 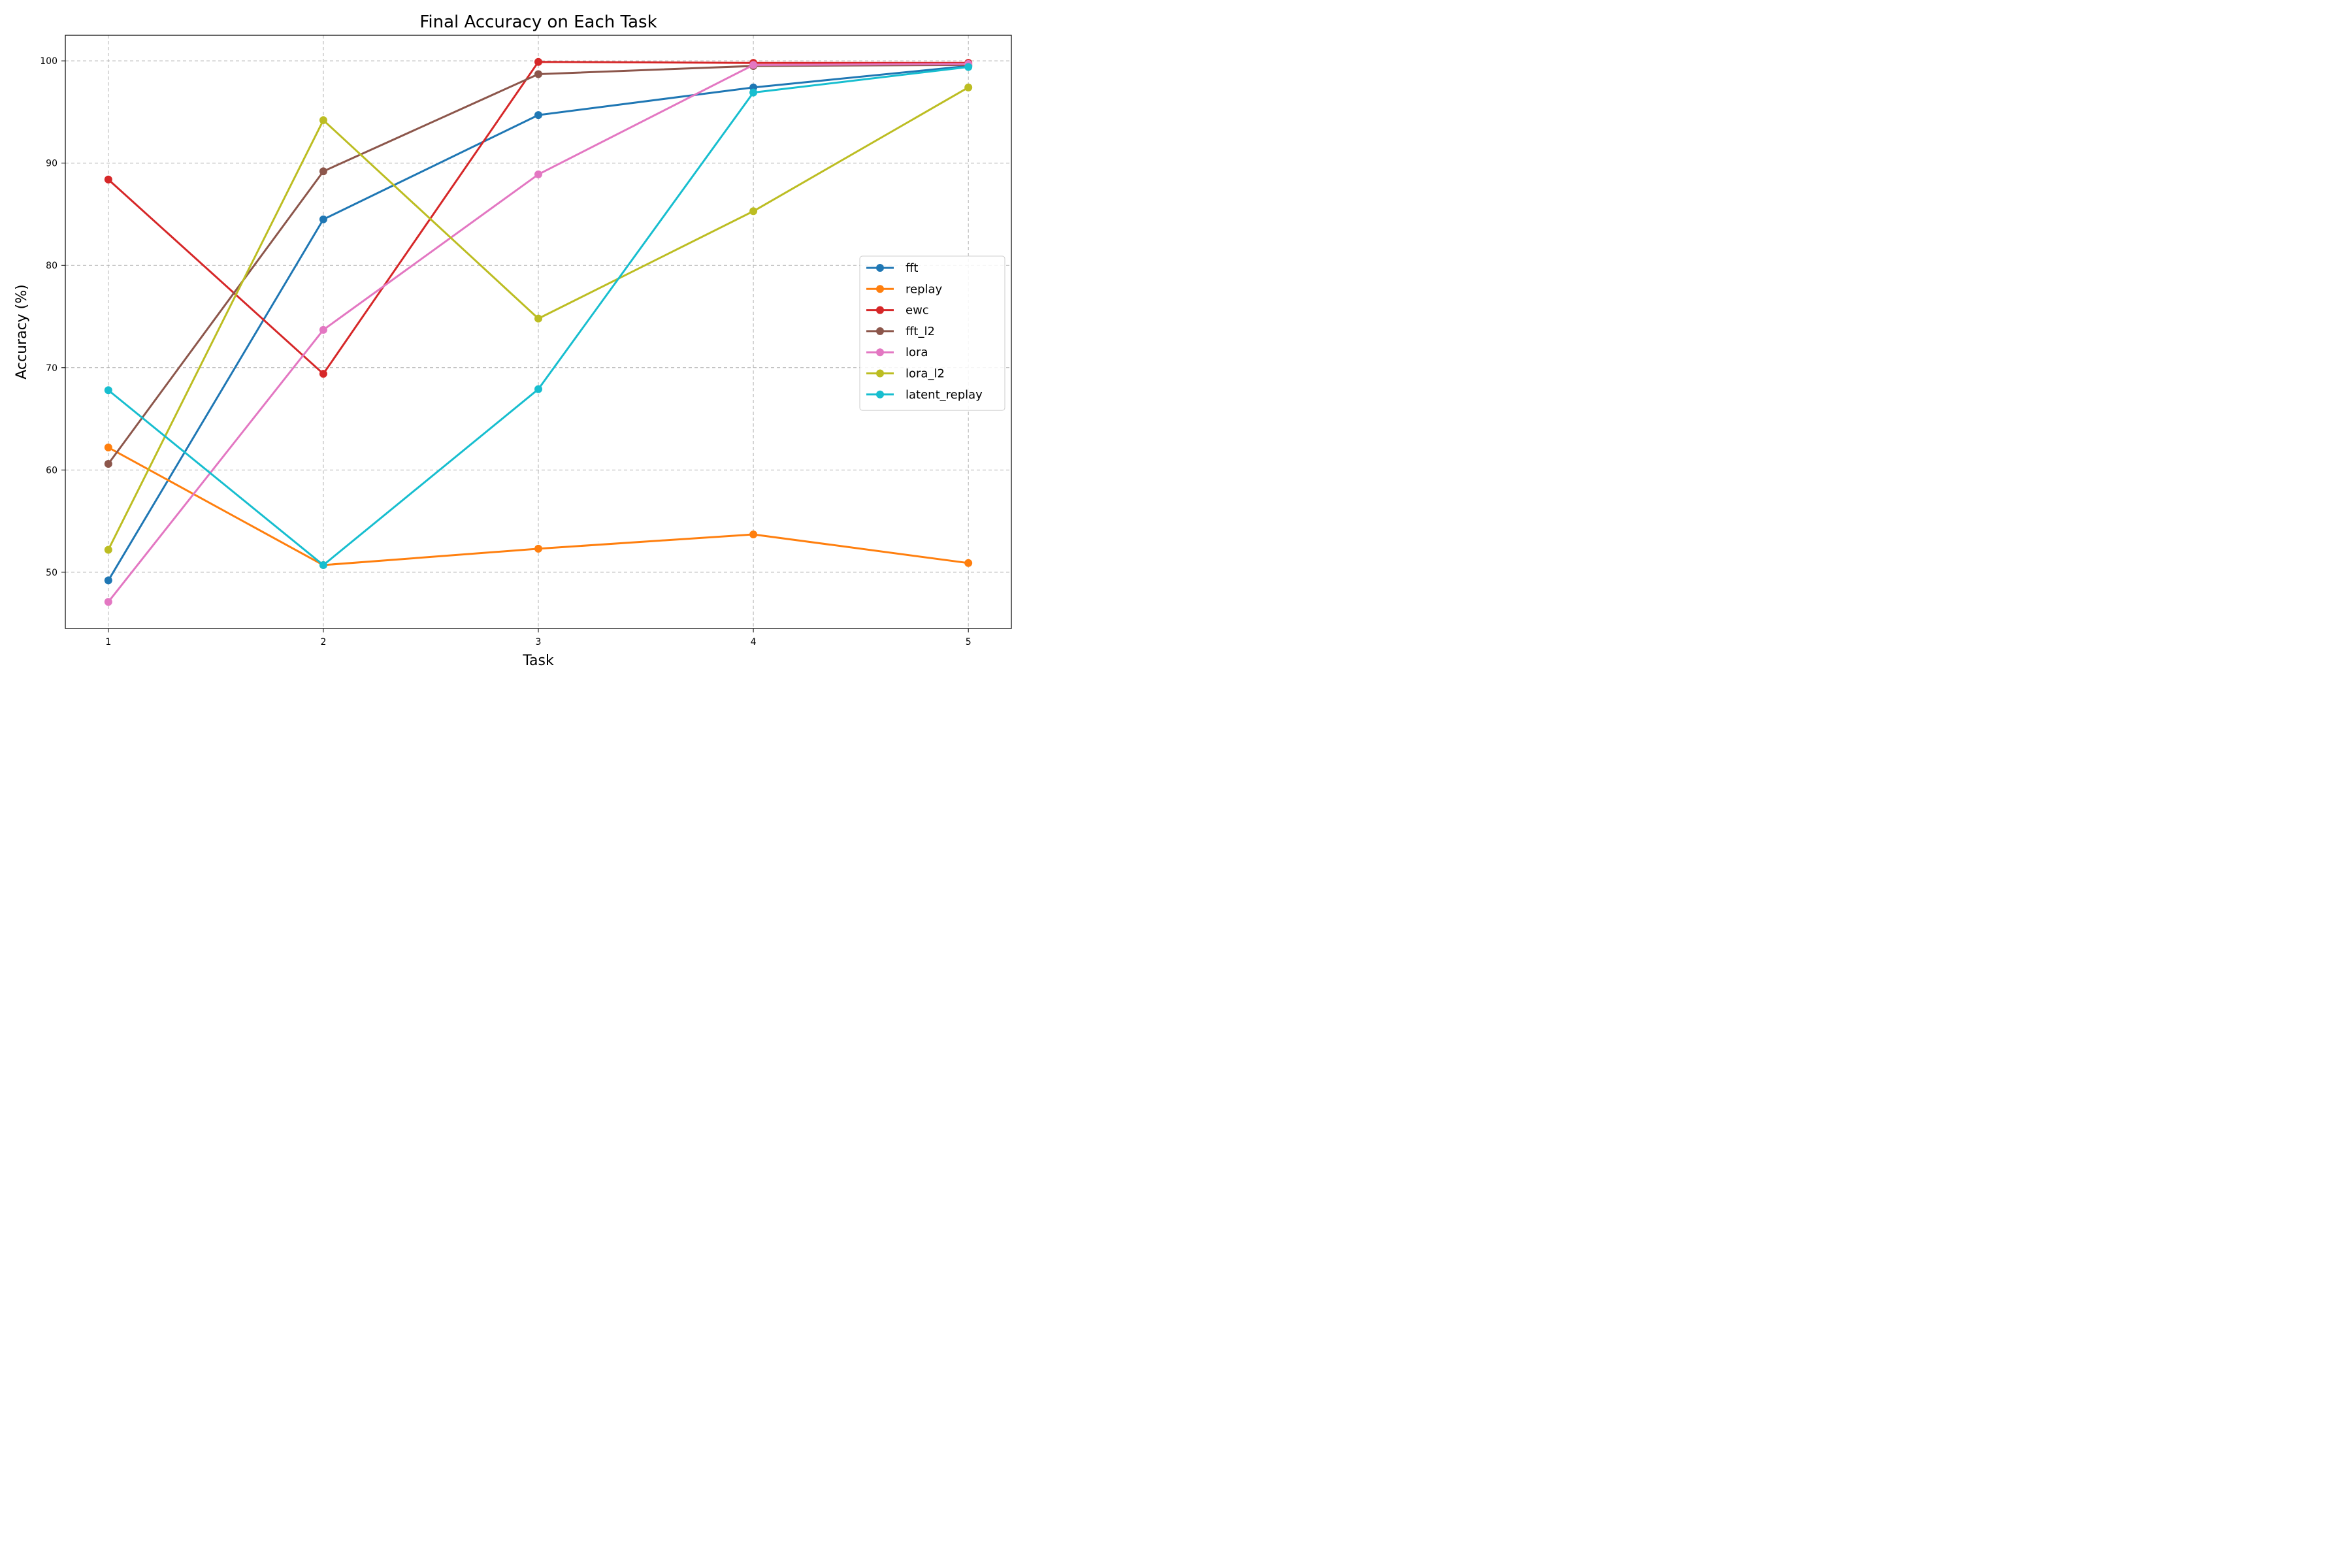 I want to click on x-axis-title: Task, so click(x=538, y=661).